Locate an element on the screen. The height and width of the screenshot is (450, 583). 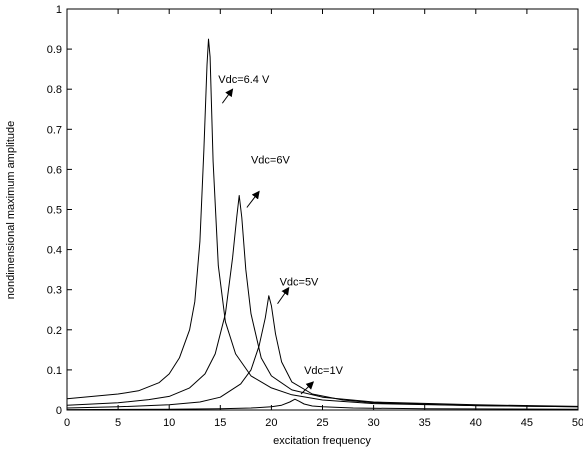
y-tick-label: 1 is located at coordinates (59, 10).